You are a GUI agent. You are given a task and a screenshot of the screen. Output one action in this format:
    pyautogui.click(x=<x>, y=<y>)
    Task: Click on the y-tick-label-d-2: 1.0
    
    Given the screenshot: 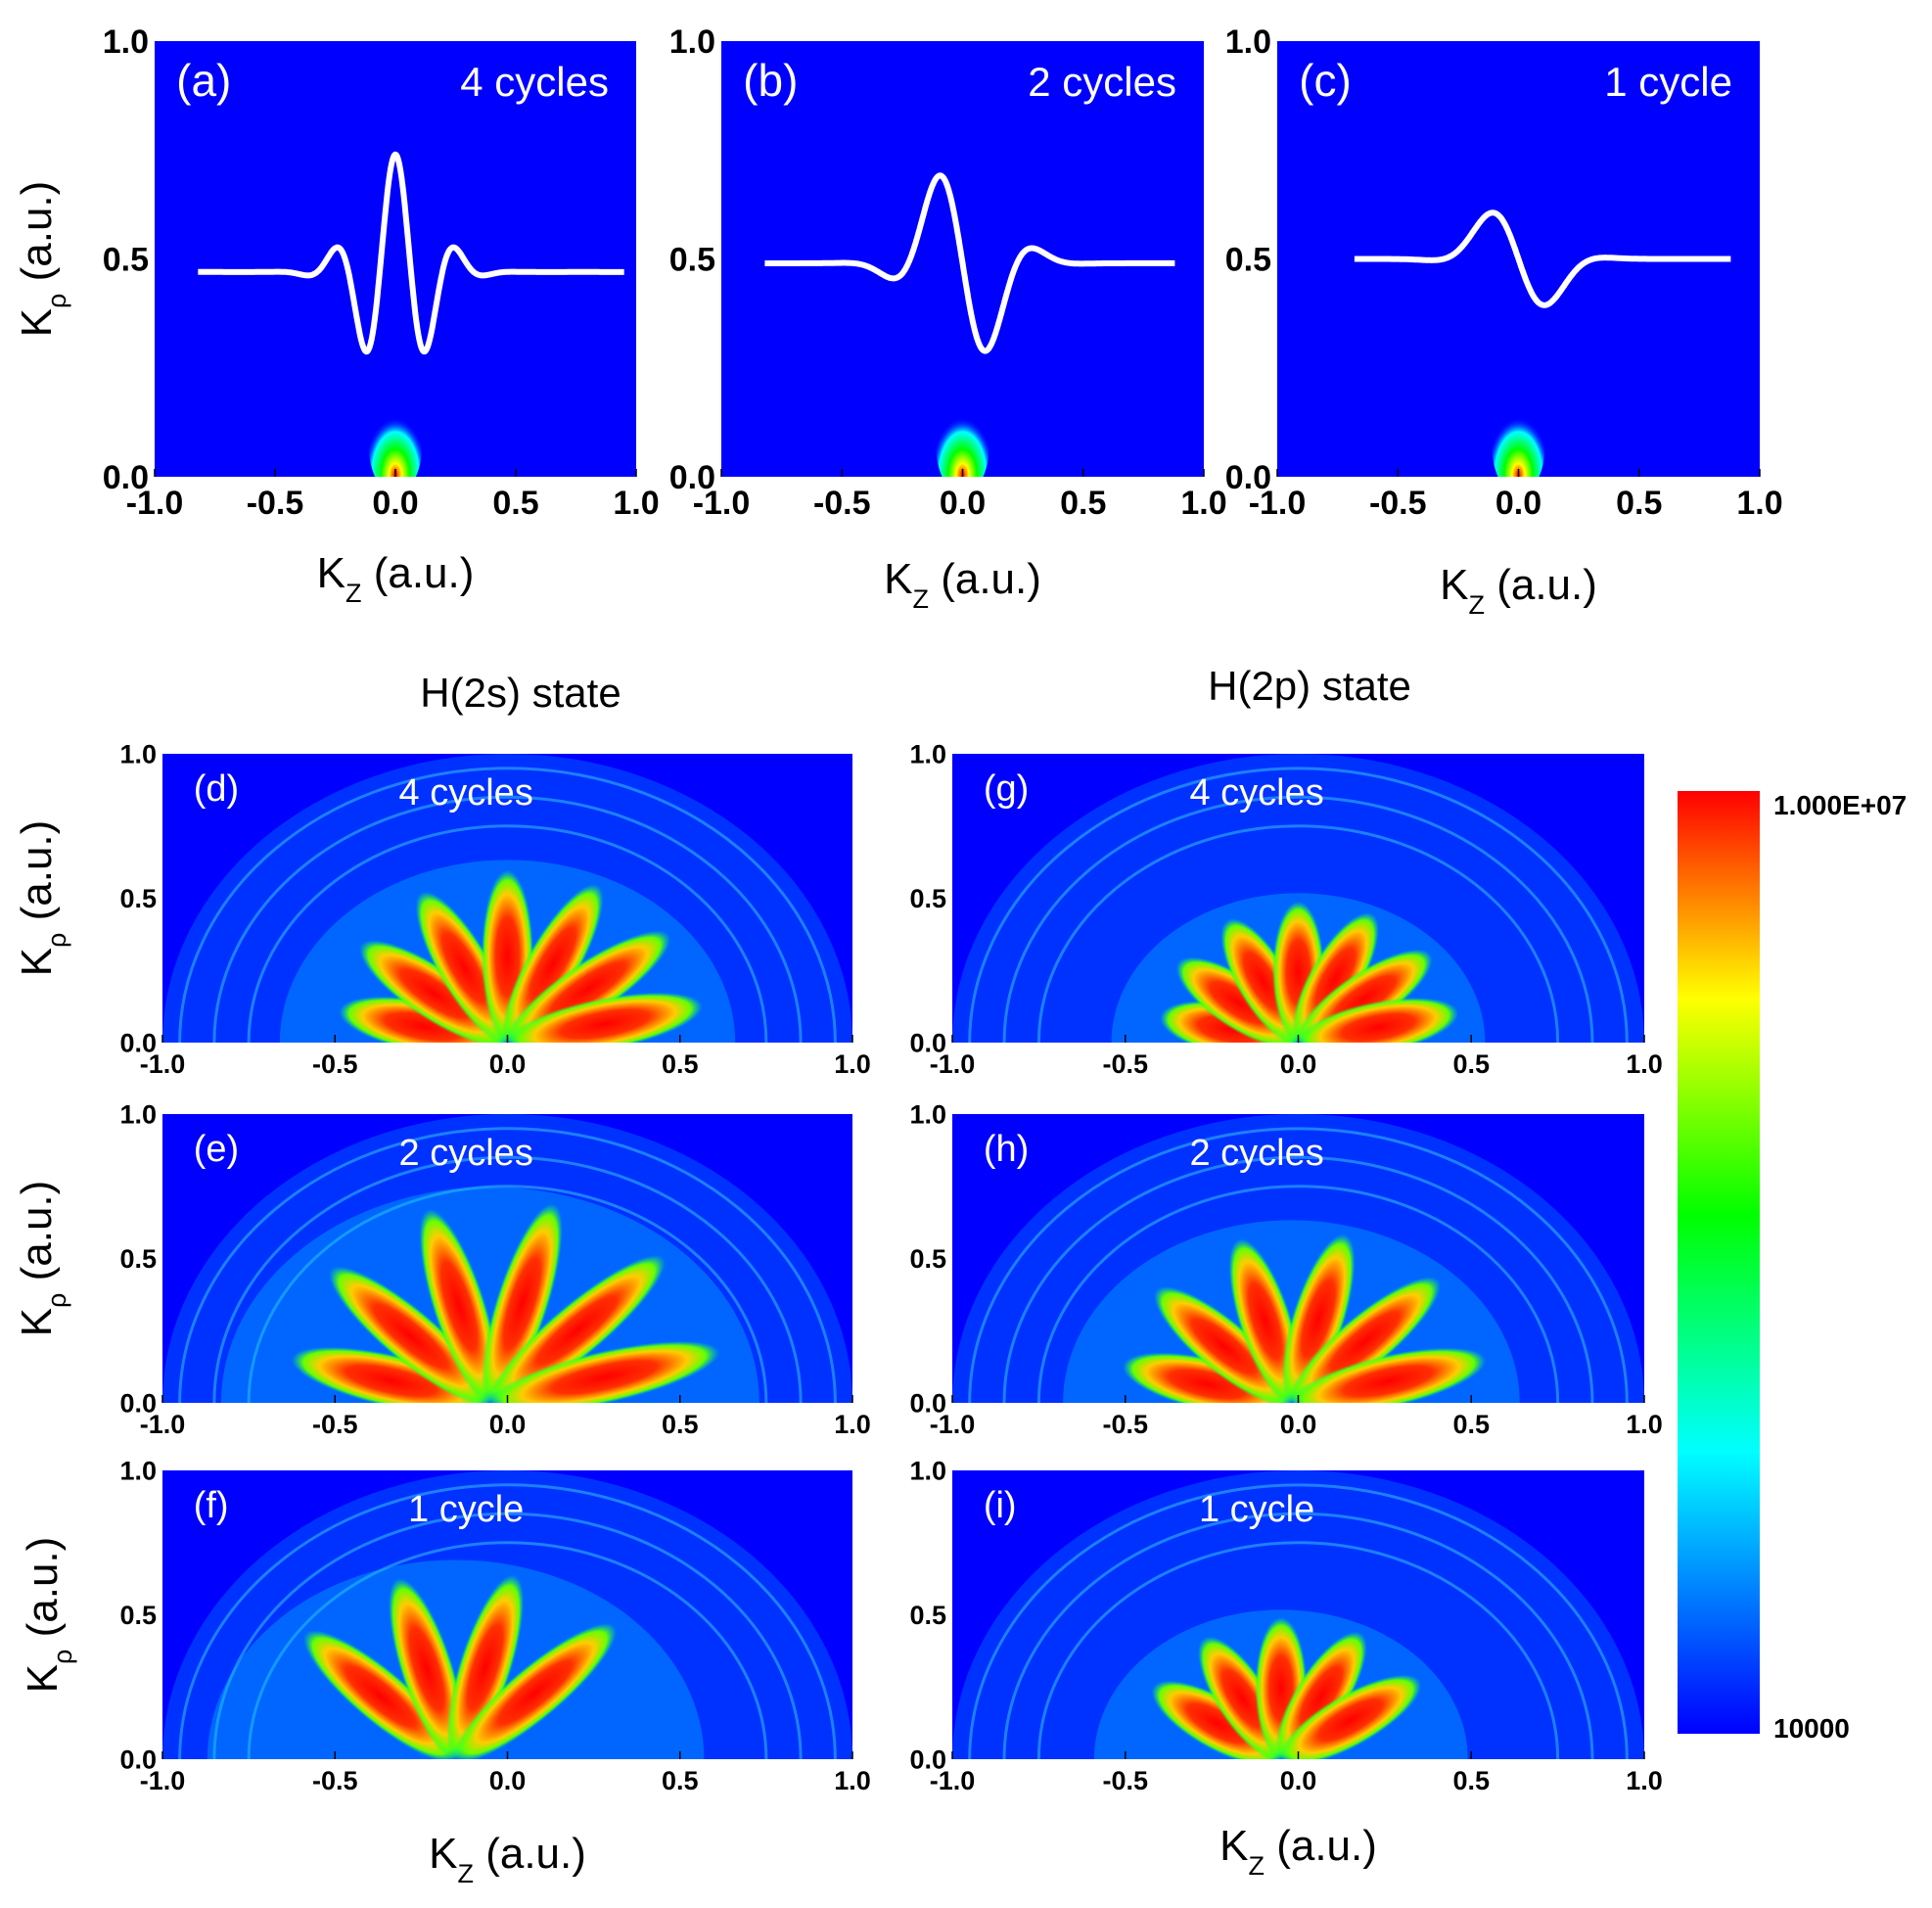 What is the action you would take?
    pyautogui.click(x=138, y=753)
    